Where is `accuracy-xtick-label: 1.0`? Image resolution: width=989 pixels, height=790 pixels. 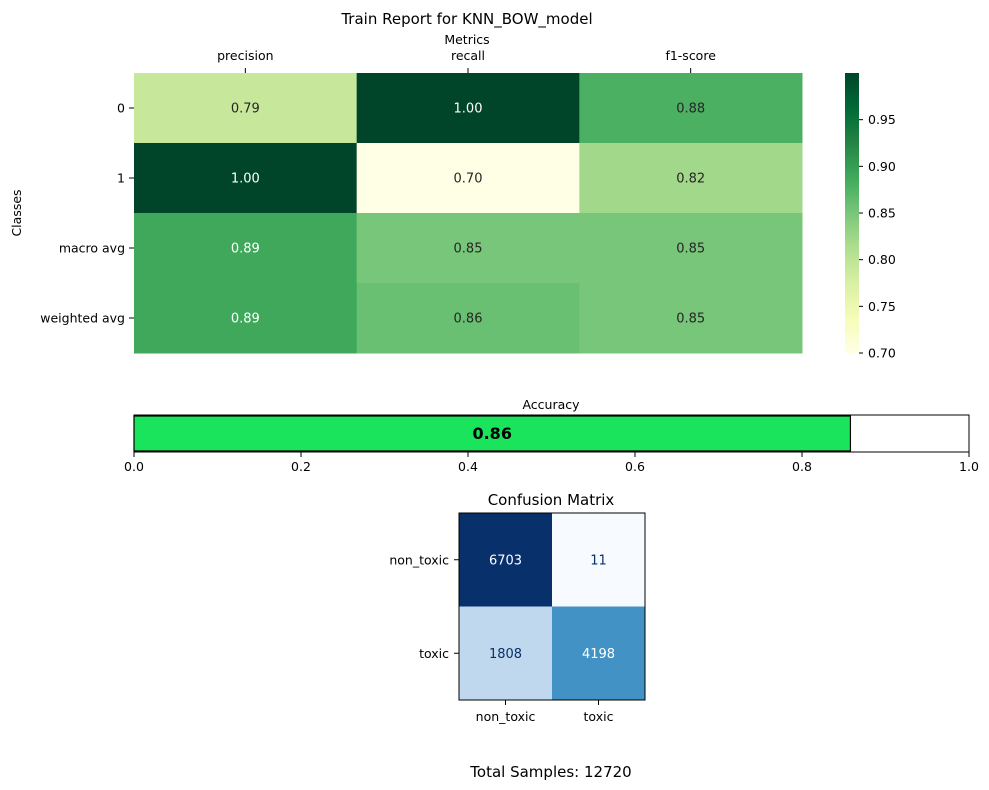
accuracy-xtick-label: 1.0 is located at coordinates (969, 466).